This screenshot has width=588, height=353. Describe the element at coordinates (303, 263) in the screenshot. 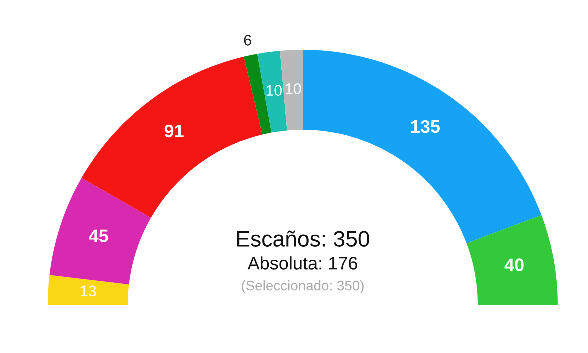

I see `text: Absoluta: 176` at that location.